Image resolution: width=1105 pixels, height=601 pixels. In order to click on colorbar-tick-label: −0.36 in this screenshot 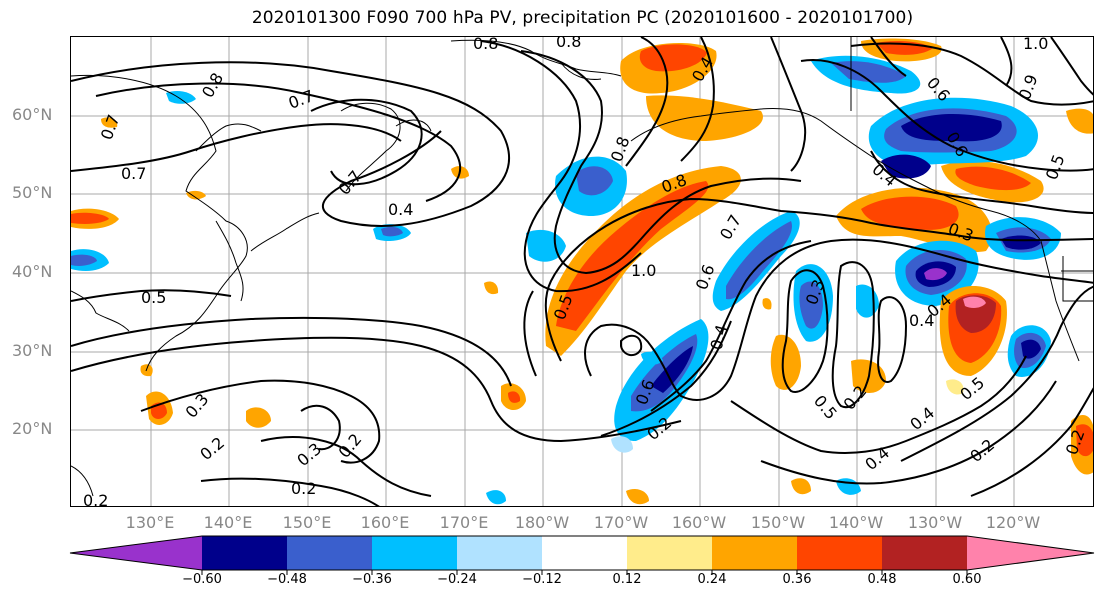, I will do `click(372, 579)`.